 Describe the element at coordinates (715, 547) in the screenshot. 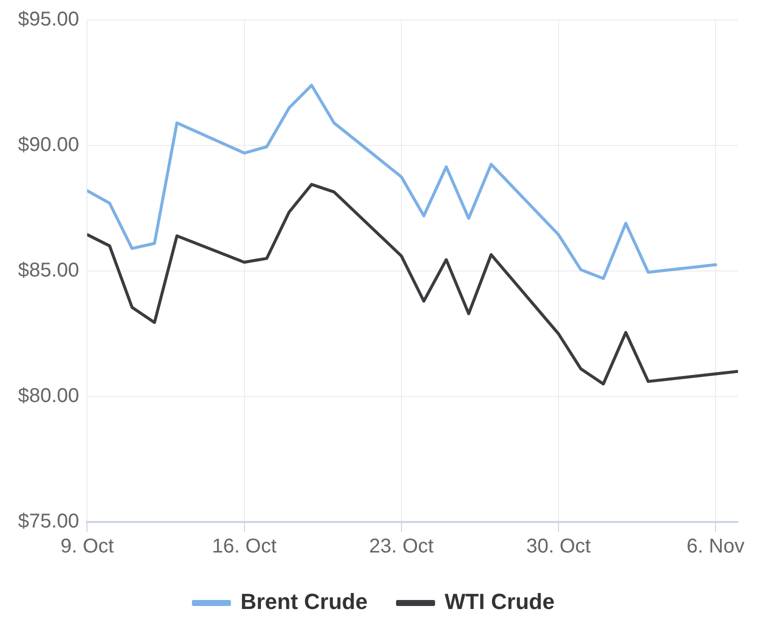

I see `x-tick-label: 6. Nov` at that location.